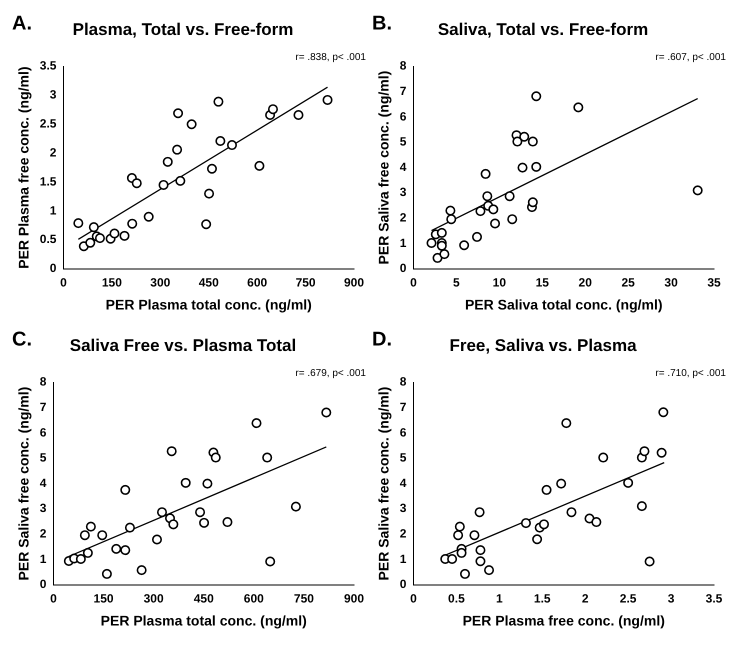 The width and height of the screenshot is (736, 645). I want to click on x-tick-label: 0.5, so click(457, 598).